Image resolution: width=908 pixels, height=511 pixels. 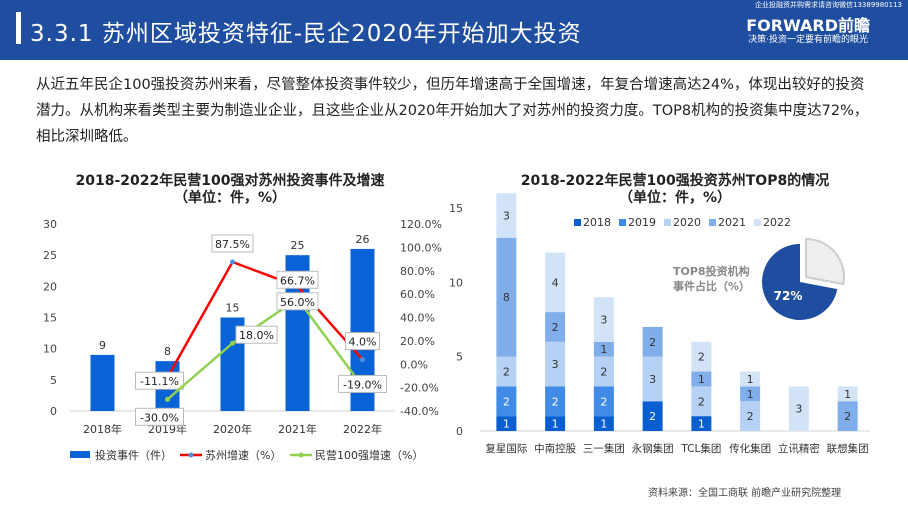 I want to click on x-tick-label: 传化集团, so click(x=750, y=448).